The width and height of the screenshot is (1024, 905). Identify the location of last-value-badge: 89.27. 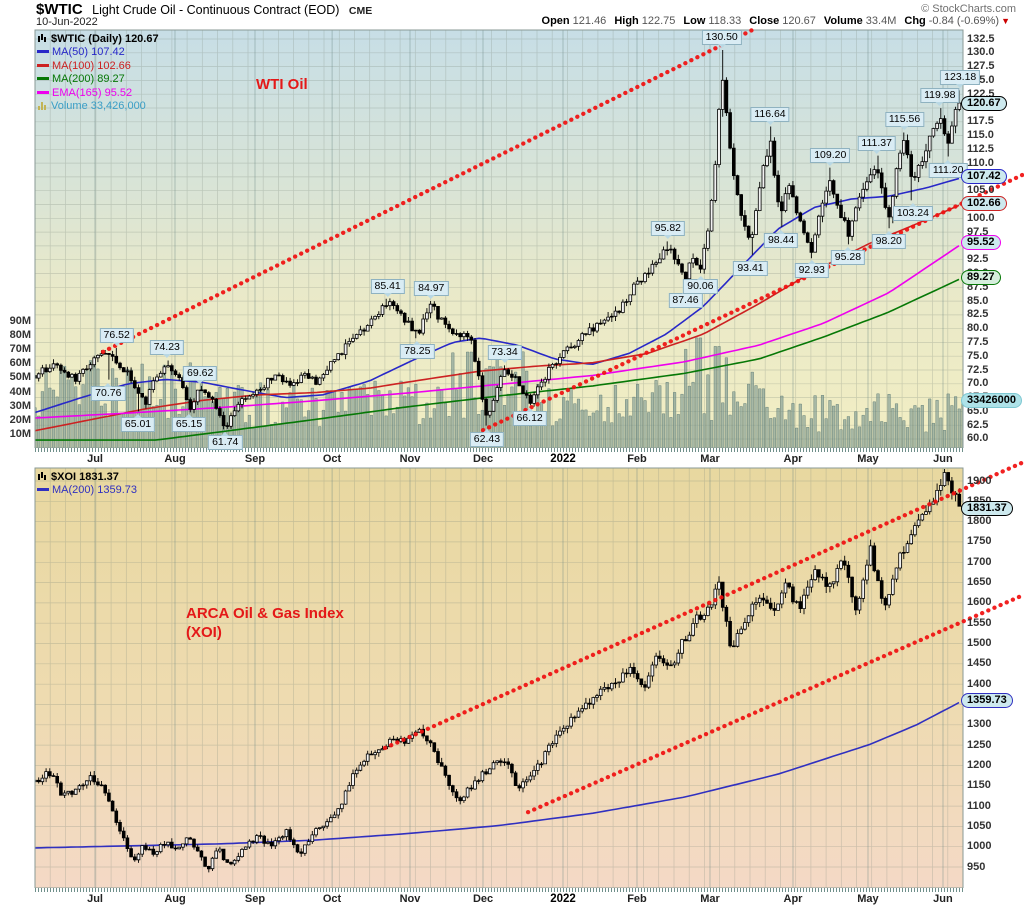
(981, 277).